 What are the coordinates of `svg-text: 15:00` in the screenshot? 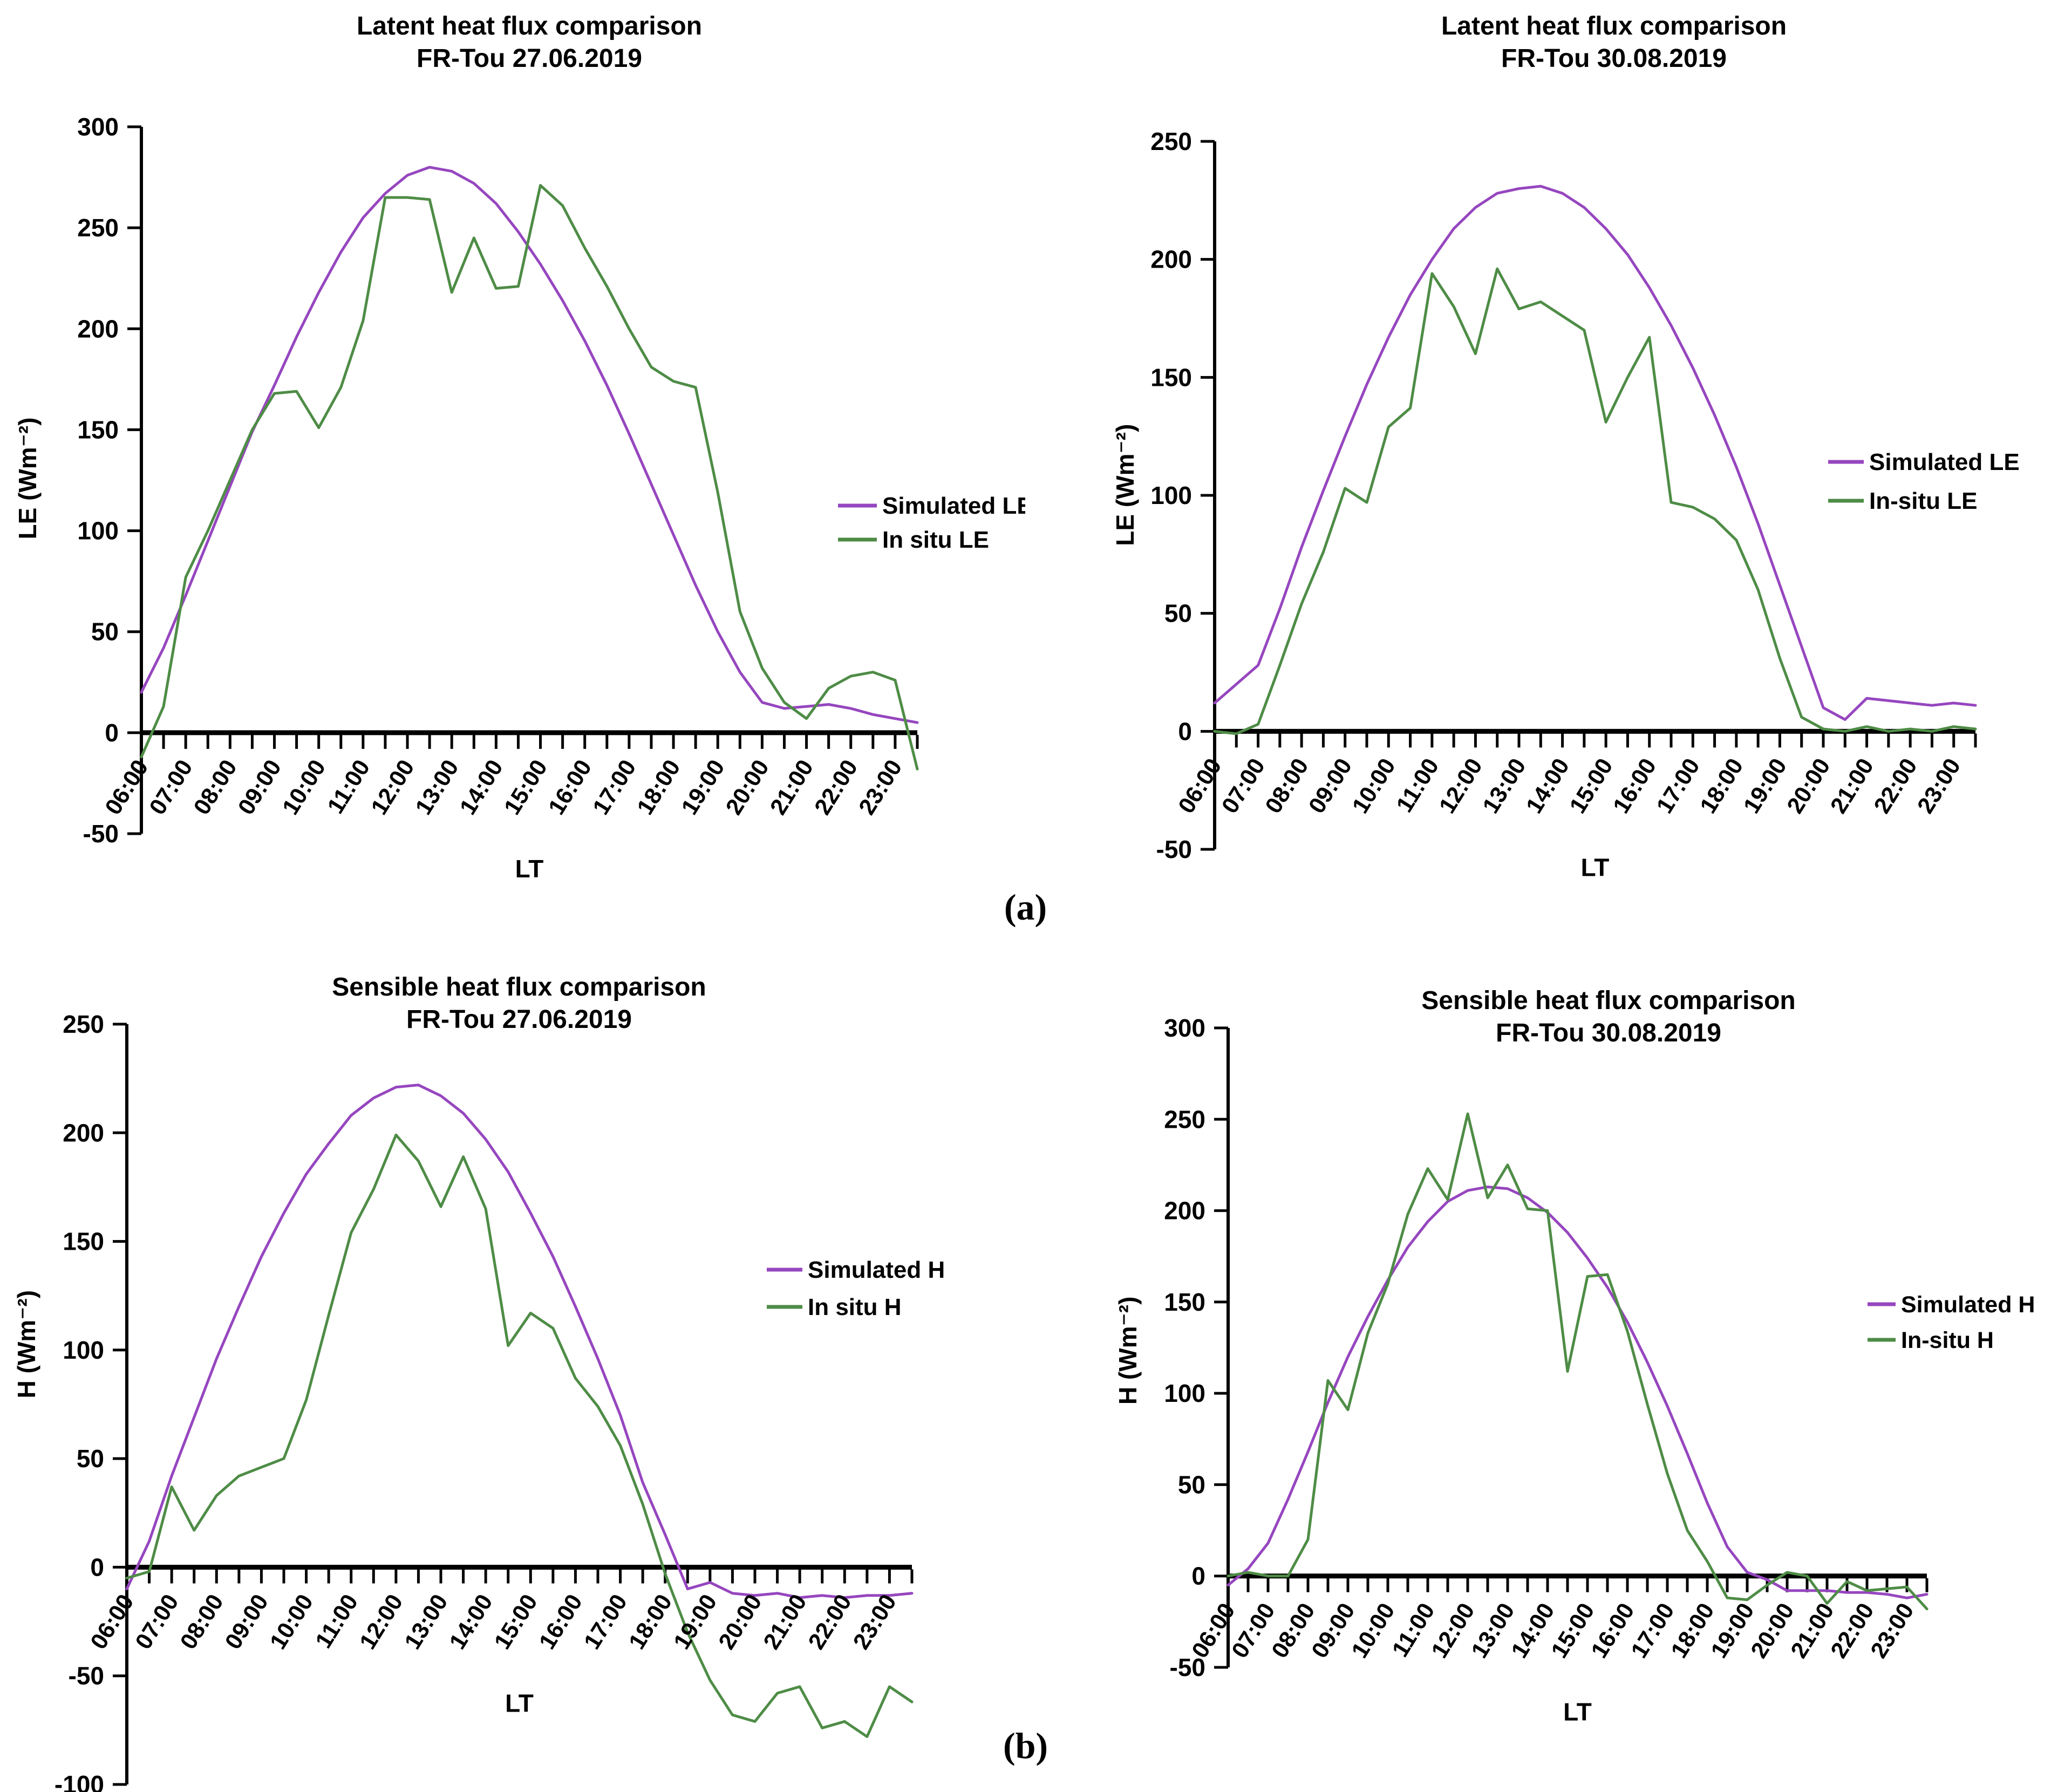 It's located at (1572, 1631).